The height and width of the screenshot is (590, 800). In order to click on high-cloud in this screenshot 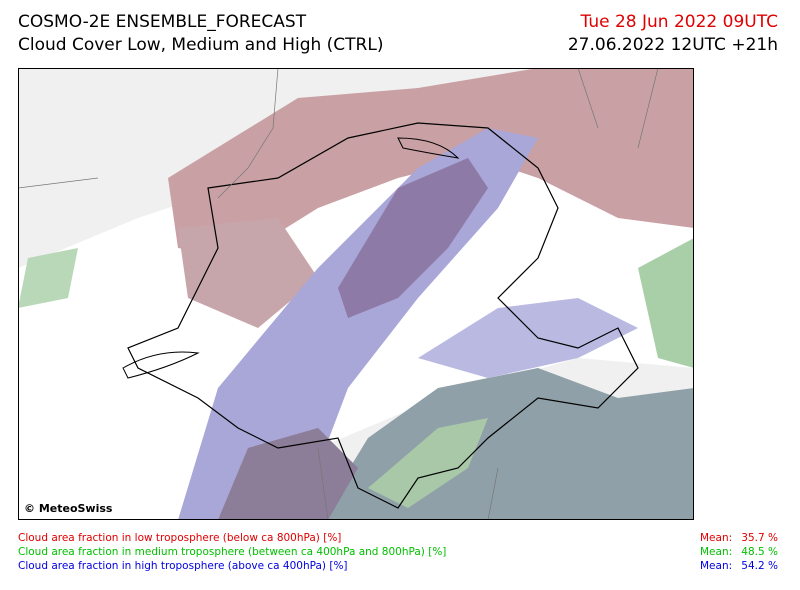, I will do `click(528, 338)`.